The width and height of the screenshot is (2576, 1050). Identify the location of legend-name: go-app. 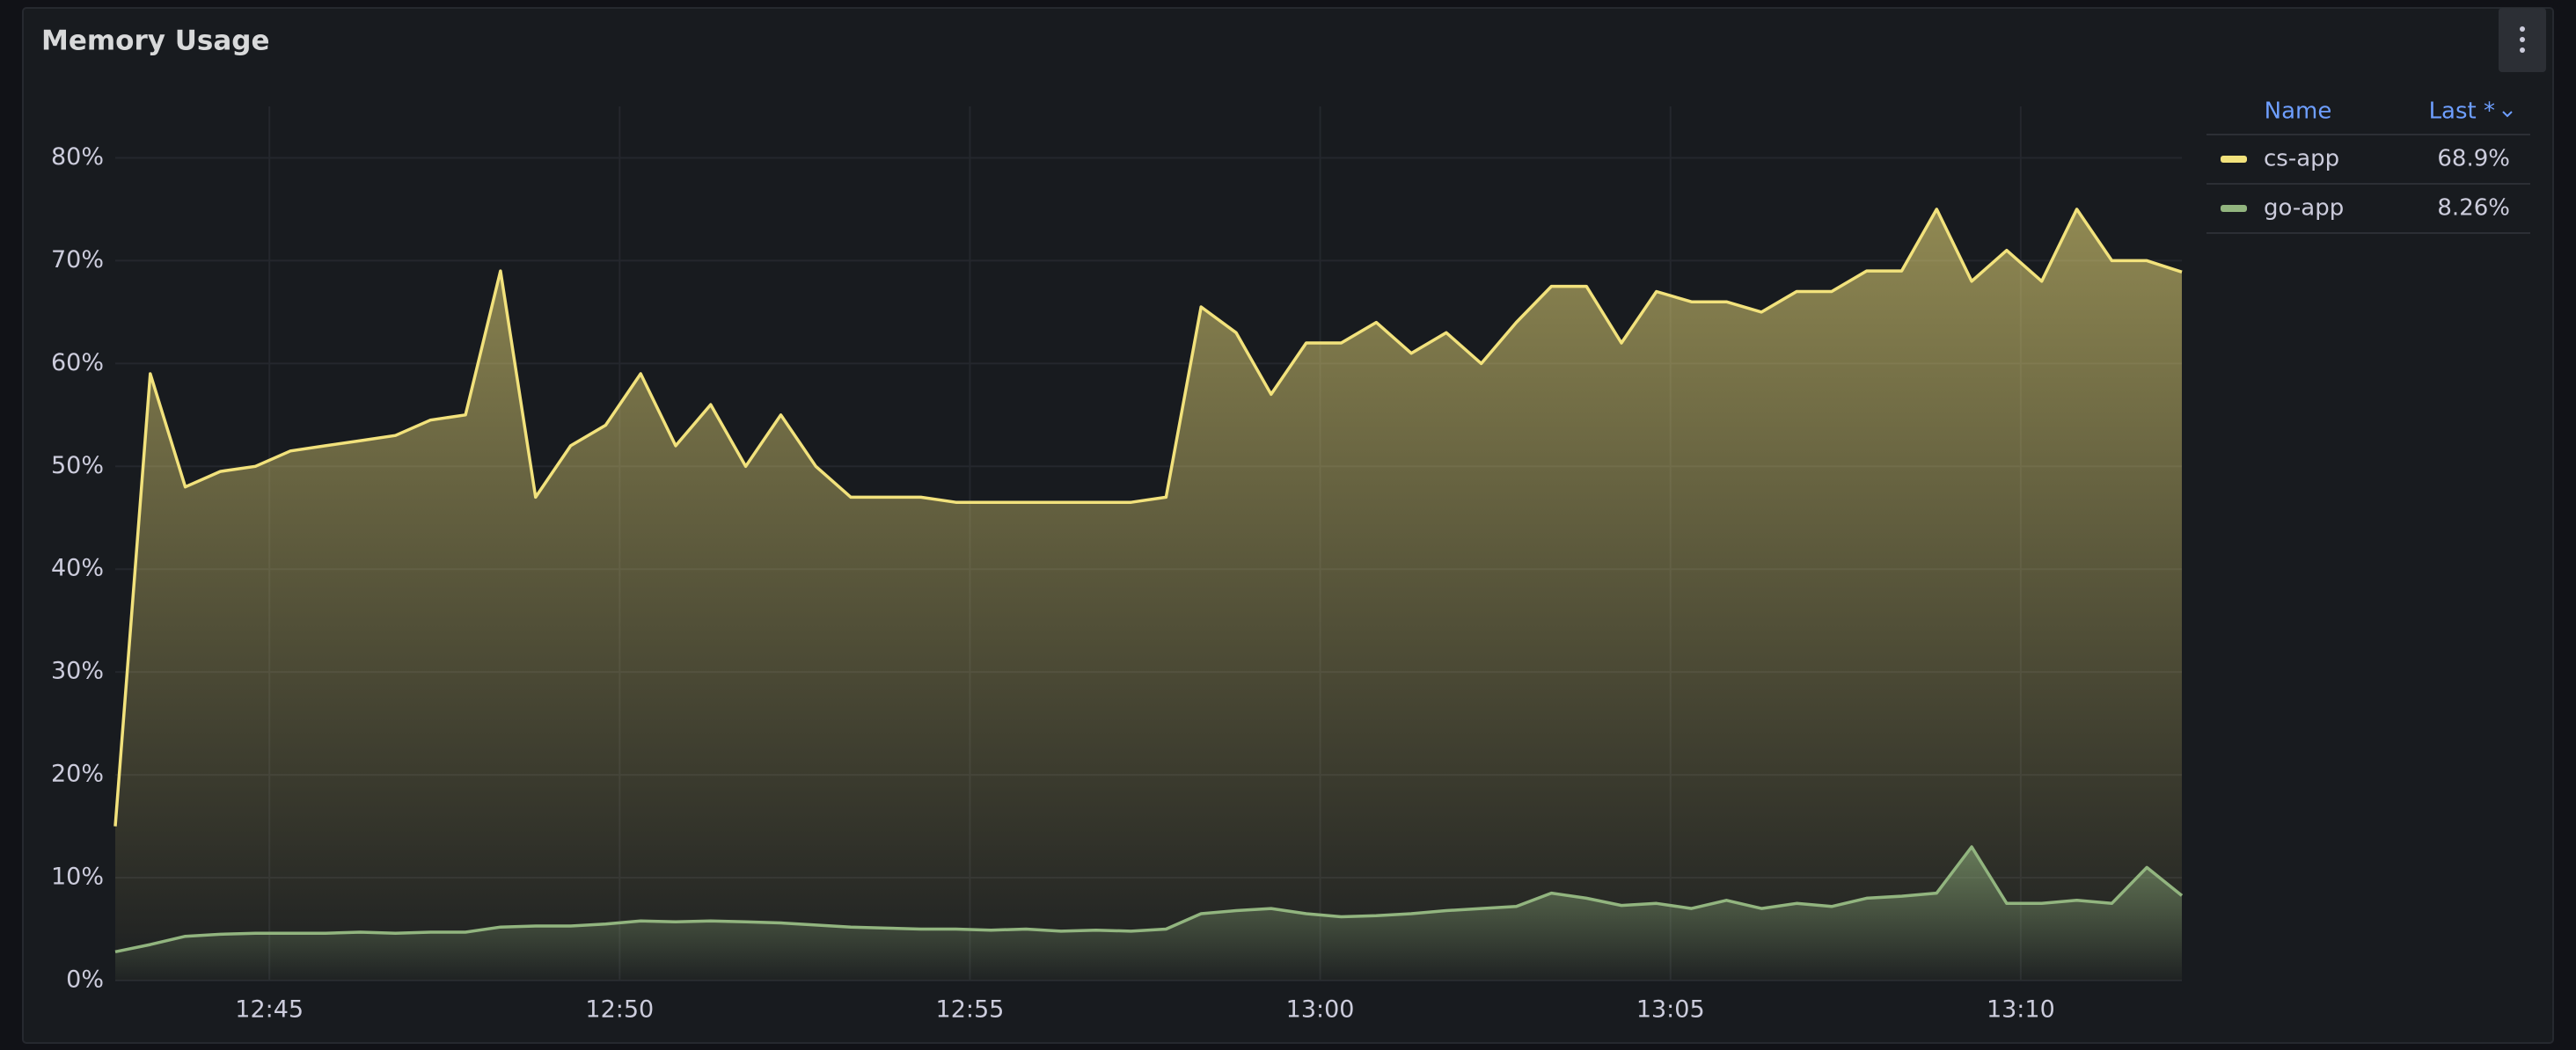
(2304, 209).